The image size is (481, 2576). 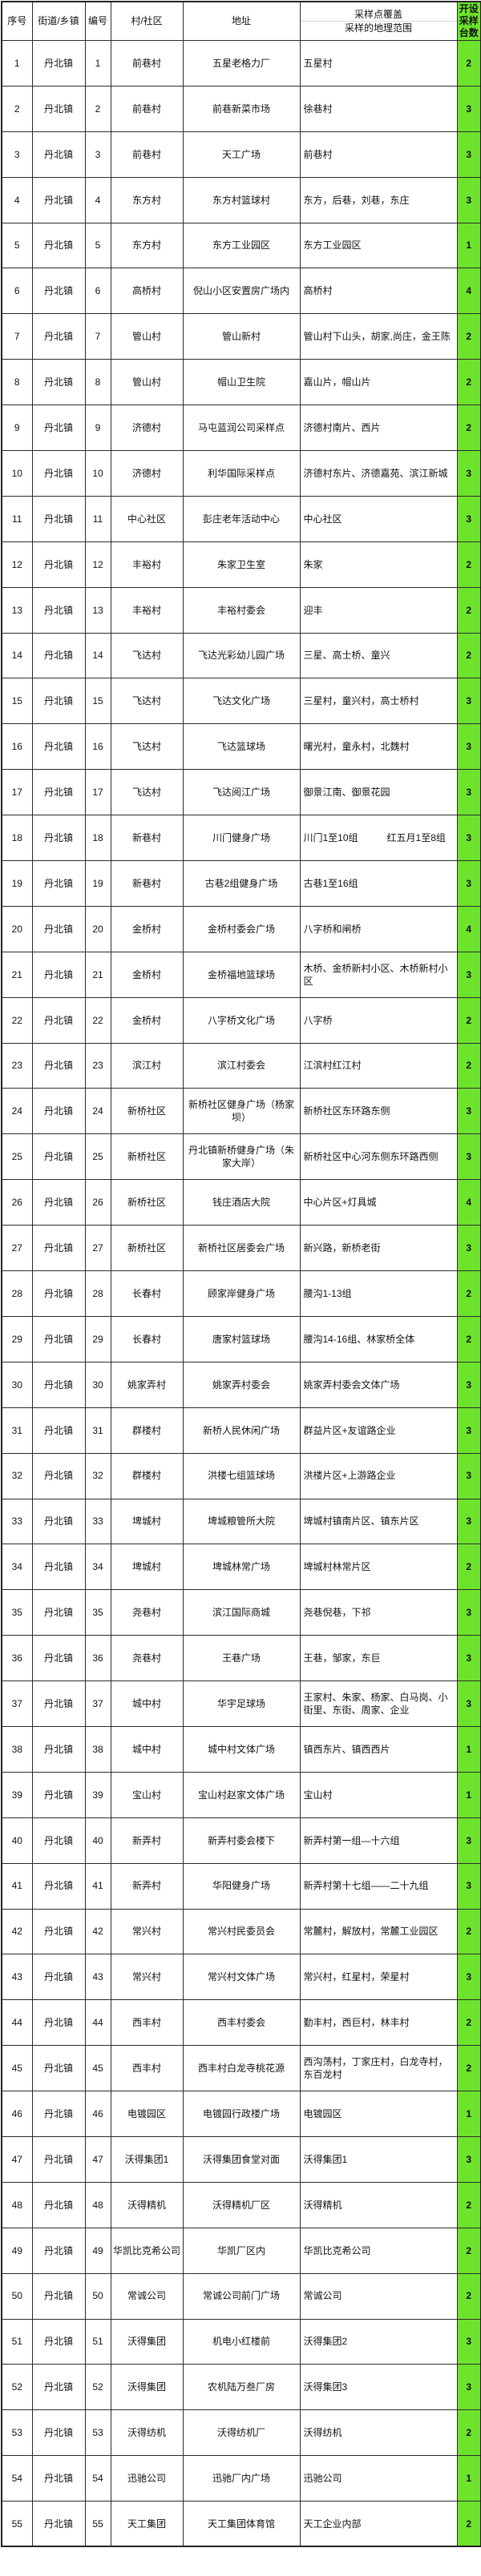 I want to click on cell-code: 21, so click(x=97, y=974).